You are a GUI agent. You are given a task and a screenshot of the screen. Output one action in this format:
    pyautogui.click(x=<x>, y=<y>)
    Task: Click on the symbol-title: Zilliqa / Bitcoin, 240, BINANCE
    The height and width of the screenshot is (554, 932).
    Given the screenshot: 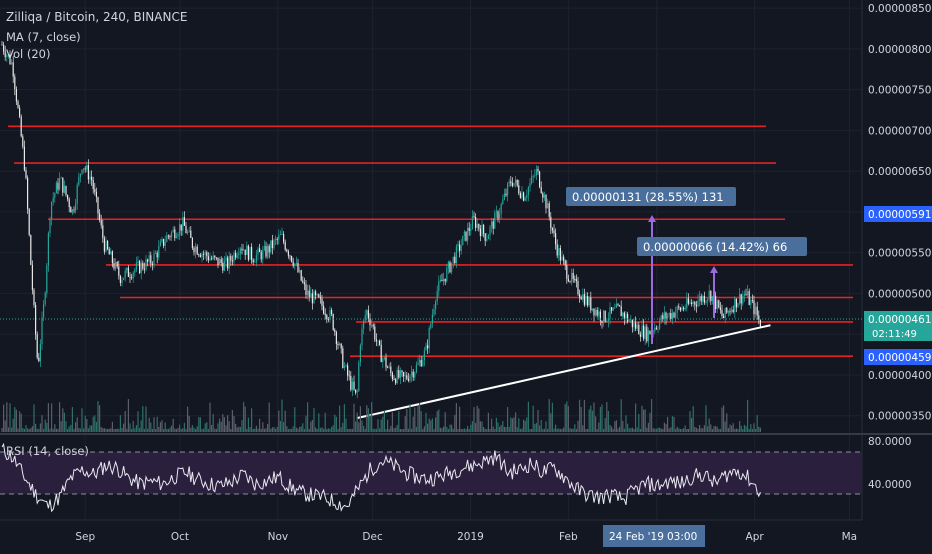 What is the action you would take?
    pyautogui.click(x=96, y=17)
    